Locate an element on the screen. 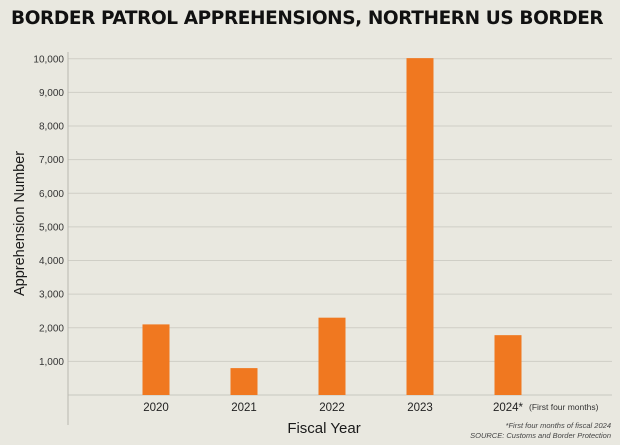 The image size is (620, 445). y-tick-label: 8,000 is located at coordinates (51, 127).